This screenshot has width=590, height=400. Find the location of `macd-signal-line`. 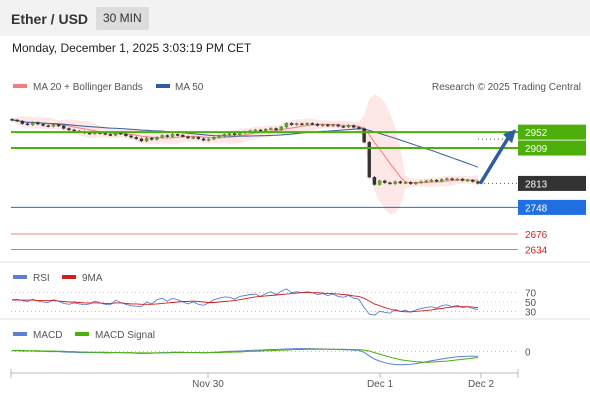

macd-signal-line is located at coordinates (245, 355).